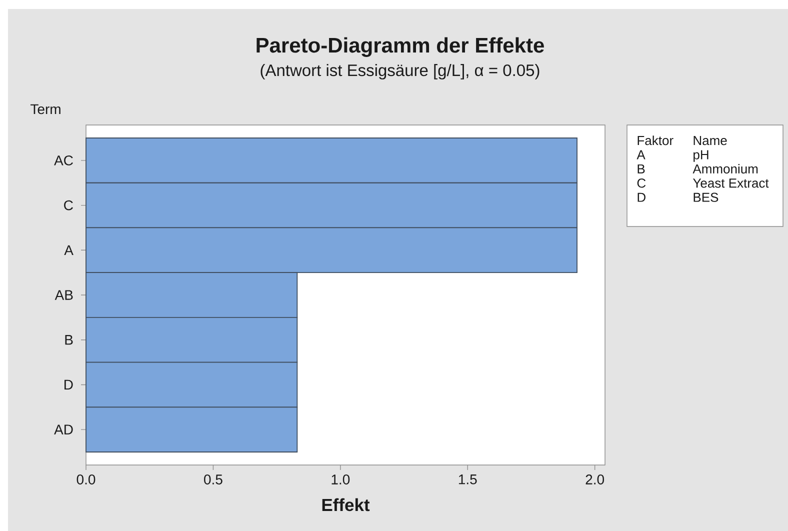 The width and height of the screenshot is (788, 531). I want to click on y-tick-label: AB, so click(63, 295).